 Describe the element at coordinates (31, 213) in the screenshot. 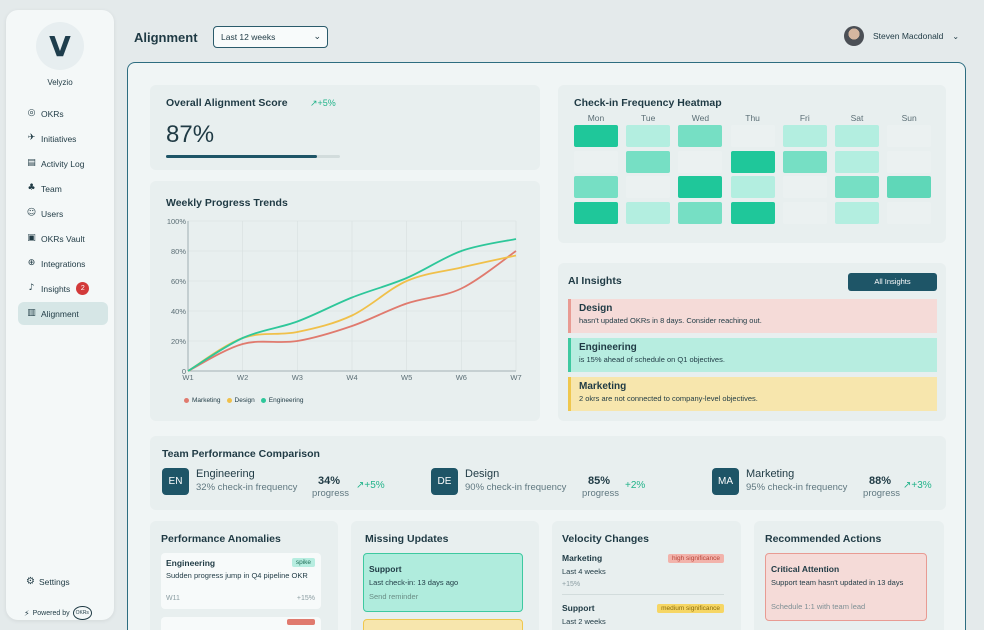

I see `users-icon: ☺` at that location.